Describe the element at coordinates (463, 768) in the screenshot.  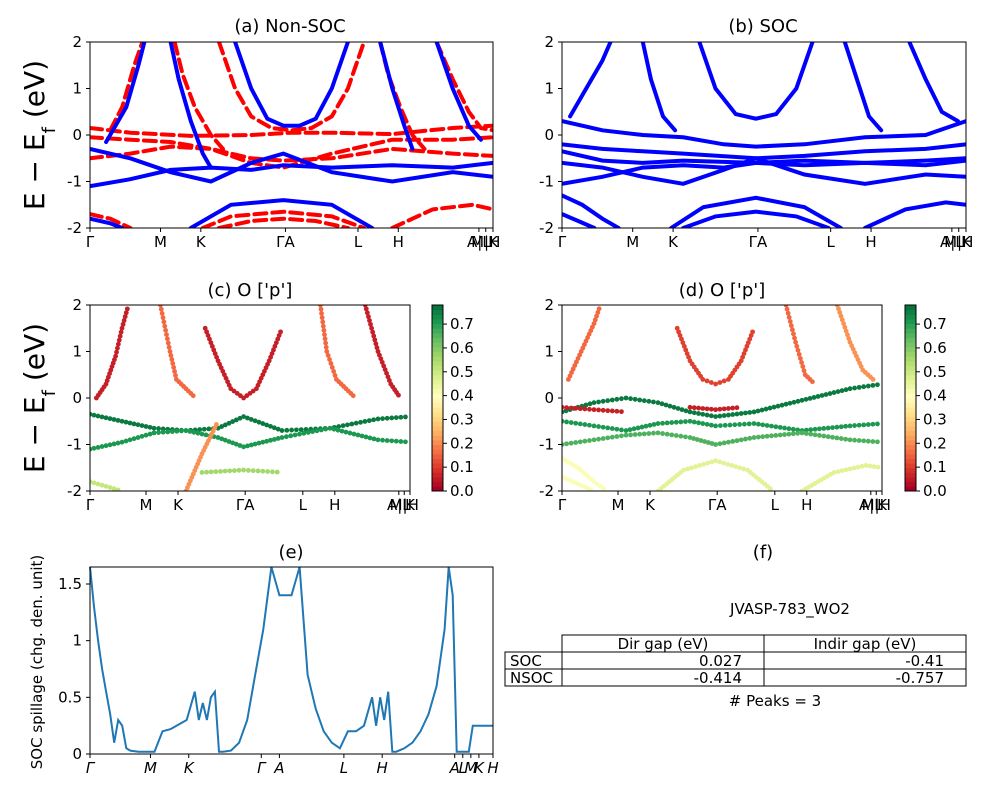
I see `panel-e-xtick-label: L` at that location.